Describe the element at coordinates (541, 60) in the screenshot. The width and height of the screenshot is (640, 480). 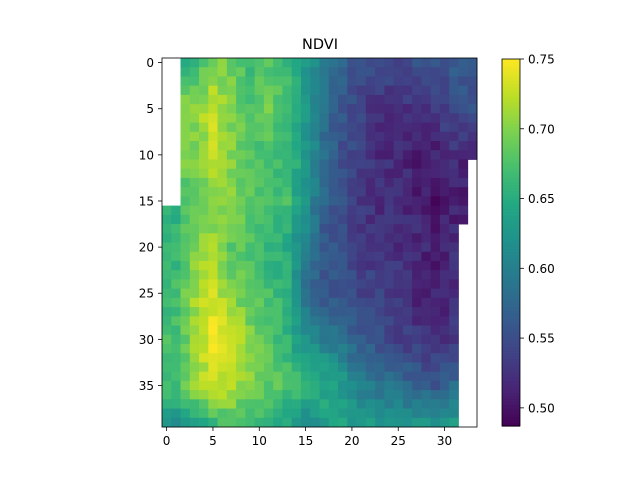
I see `colorbar-tick-label: 0.75` at that location.